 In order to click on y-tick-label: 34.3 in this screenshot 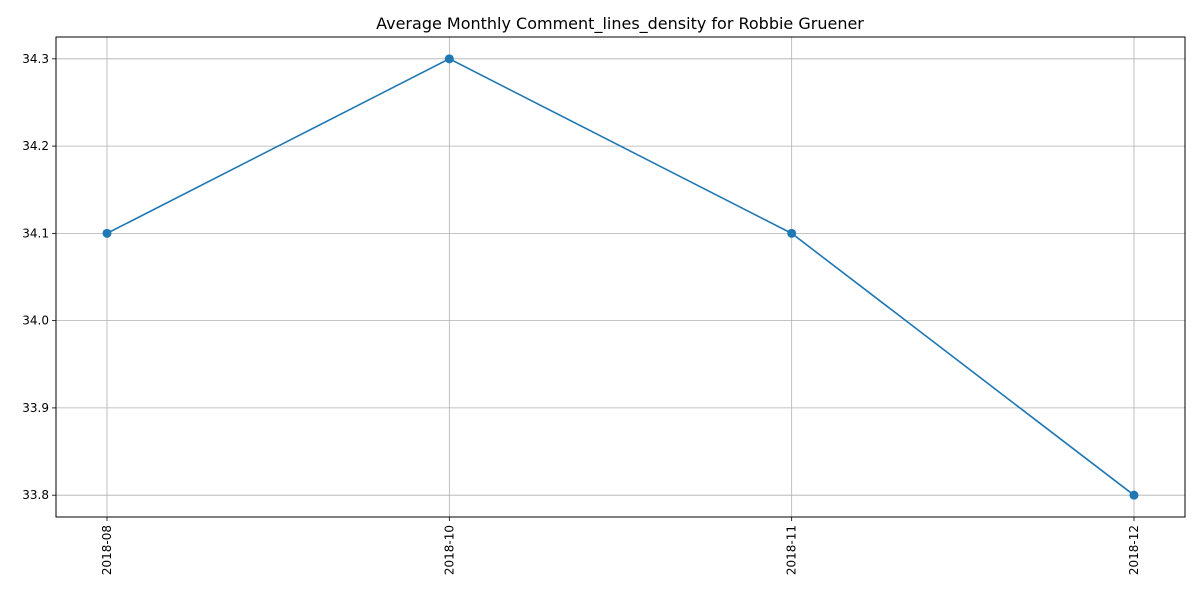, I will do `click(35, 59)`.